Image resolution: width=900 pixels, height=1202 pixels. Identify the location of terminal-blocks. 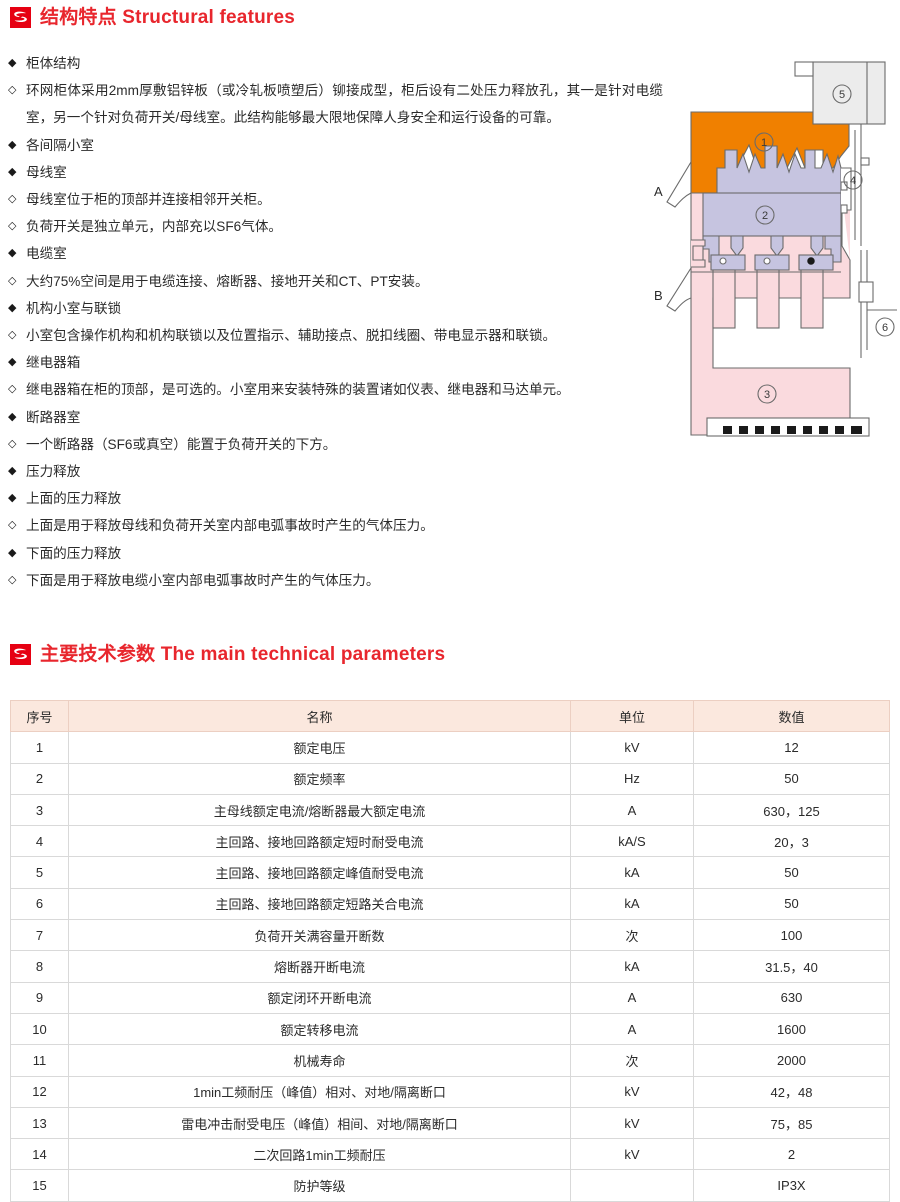
(792, 430).